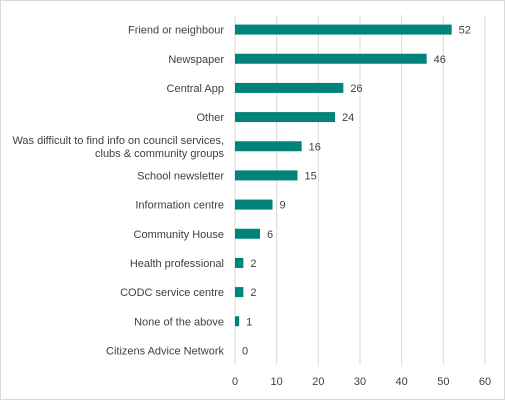 The image size is (505, 404). What do you see at coordinates (318, 382) in the screenshot?
I see `x-tick-label: 20` at bounding box center [318, 382].